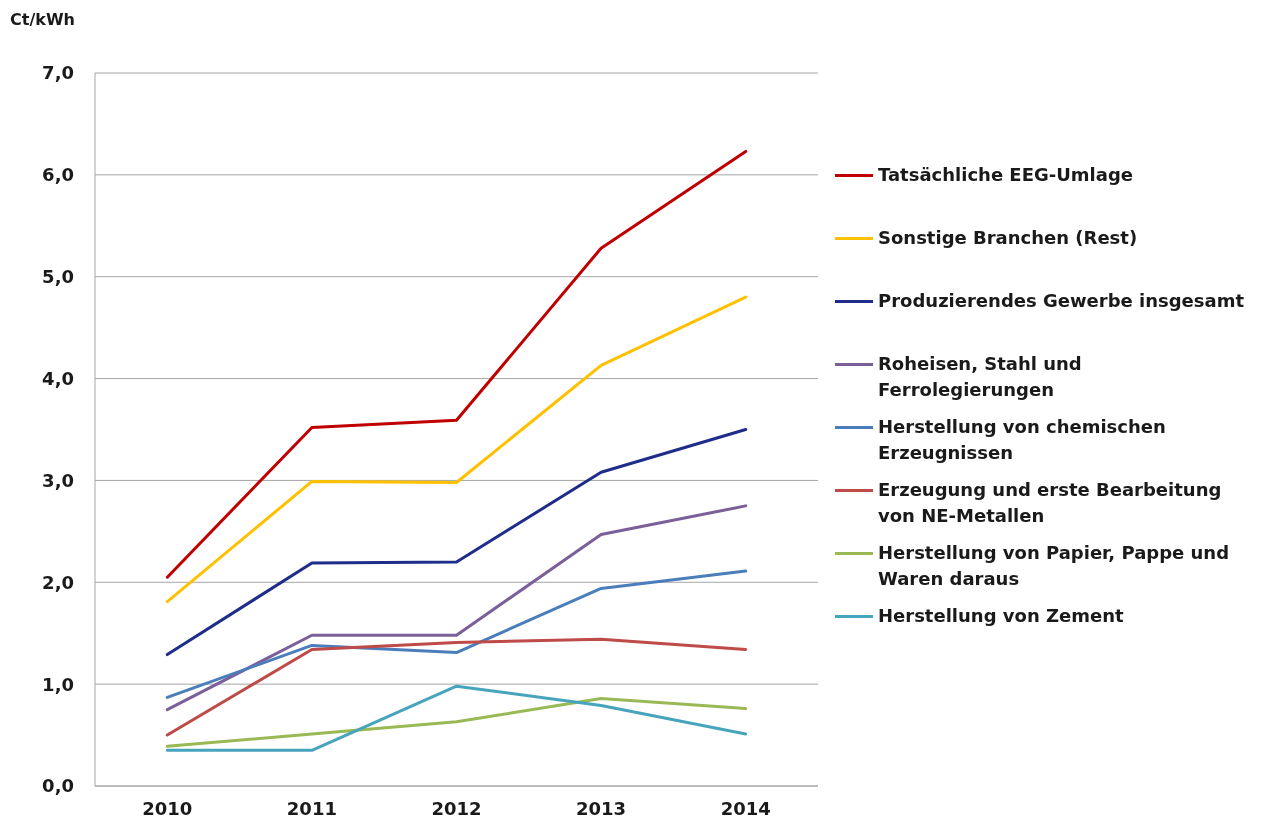 This screenshot has width=1265, height=824. Describe the element at coordinates (58, 73) in the screenshot. I see `y-tick-label: 7,0` at that location.